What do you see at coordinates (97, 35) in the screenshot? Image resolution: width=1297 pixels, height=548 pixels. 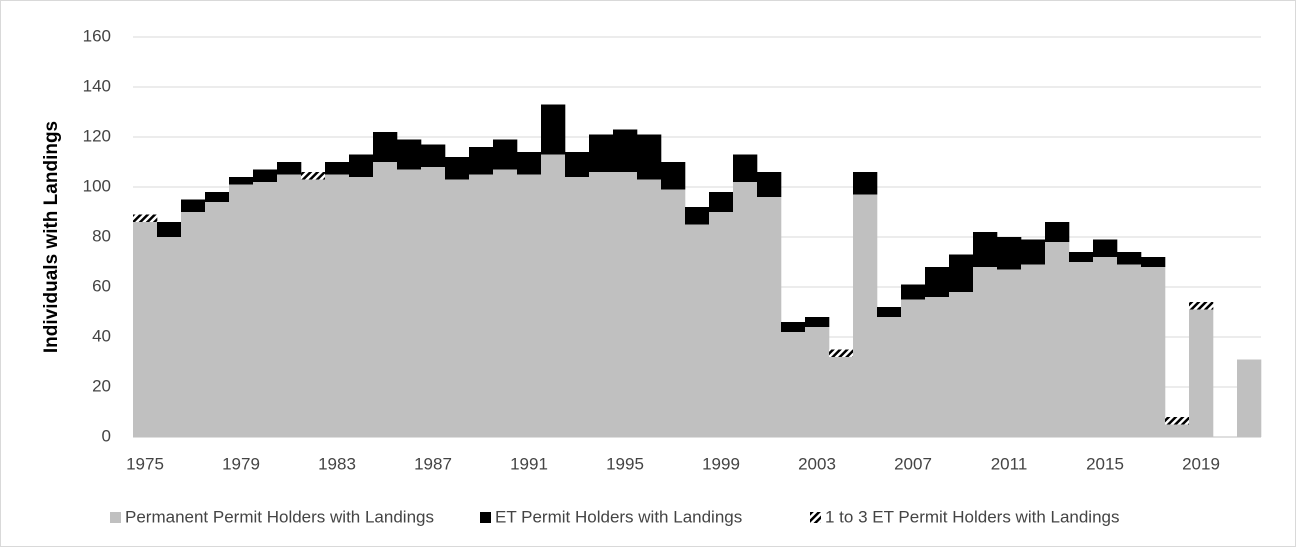 I see `y-tick-label: 160` at bounding box center [97, 35].